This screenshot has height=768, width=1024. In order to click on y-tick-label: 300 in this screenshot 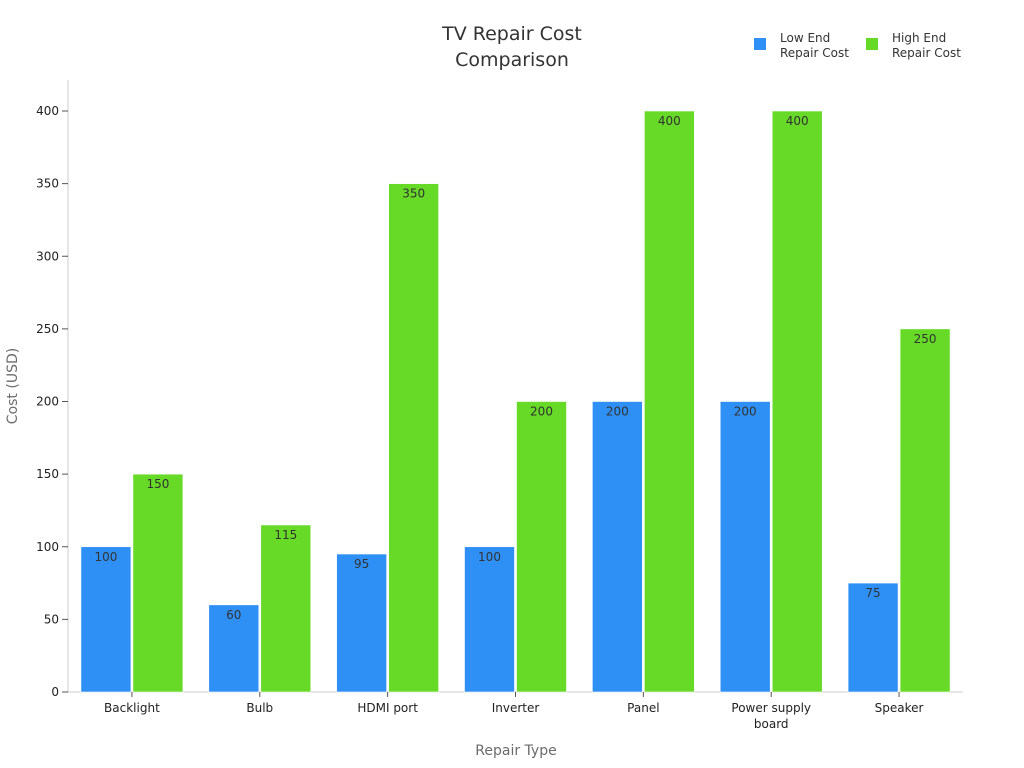, I will do `click(47, 256)`.